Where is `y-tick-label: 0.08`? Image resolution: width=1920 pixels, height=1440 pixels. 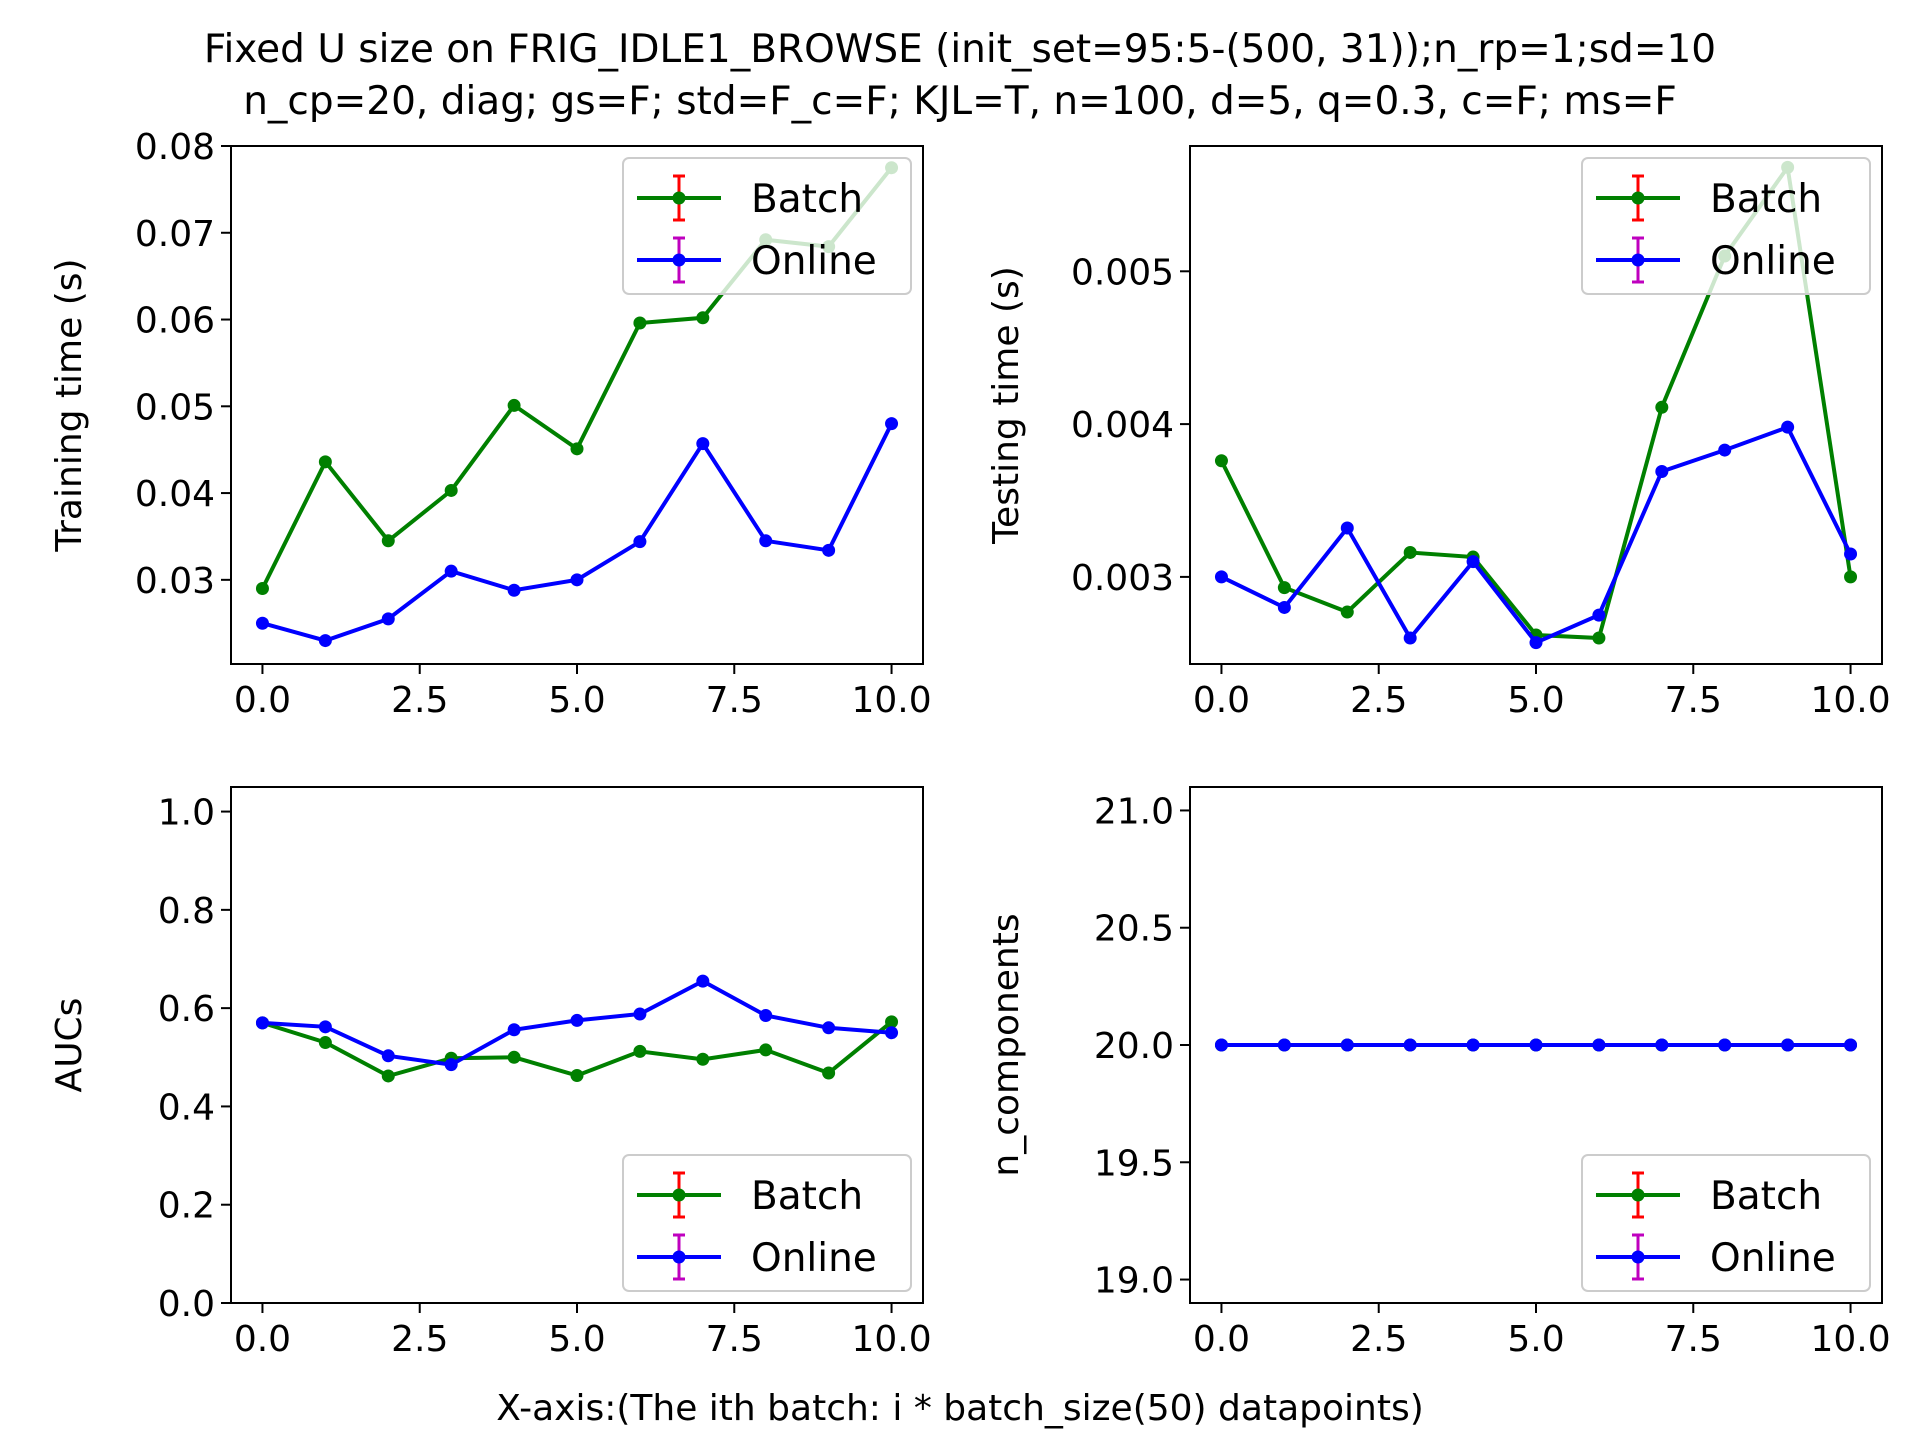
y-tick-label: 0.08 is located at coordinates (175, 147).